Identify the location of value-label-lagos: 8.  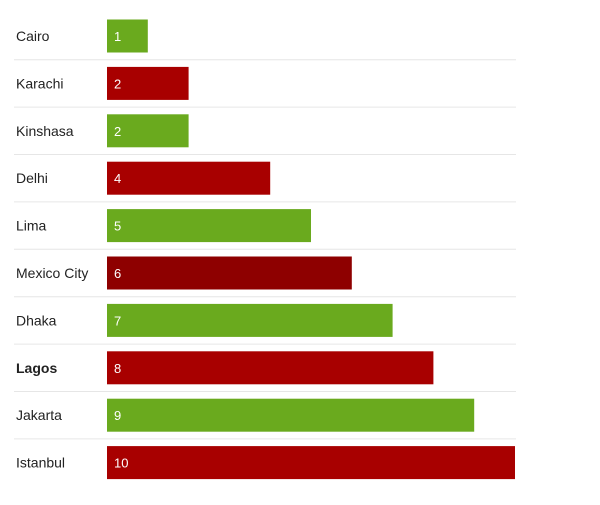
(117, 368).